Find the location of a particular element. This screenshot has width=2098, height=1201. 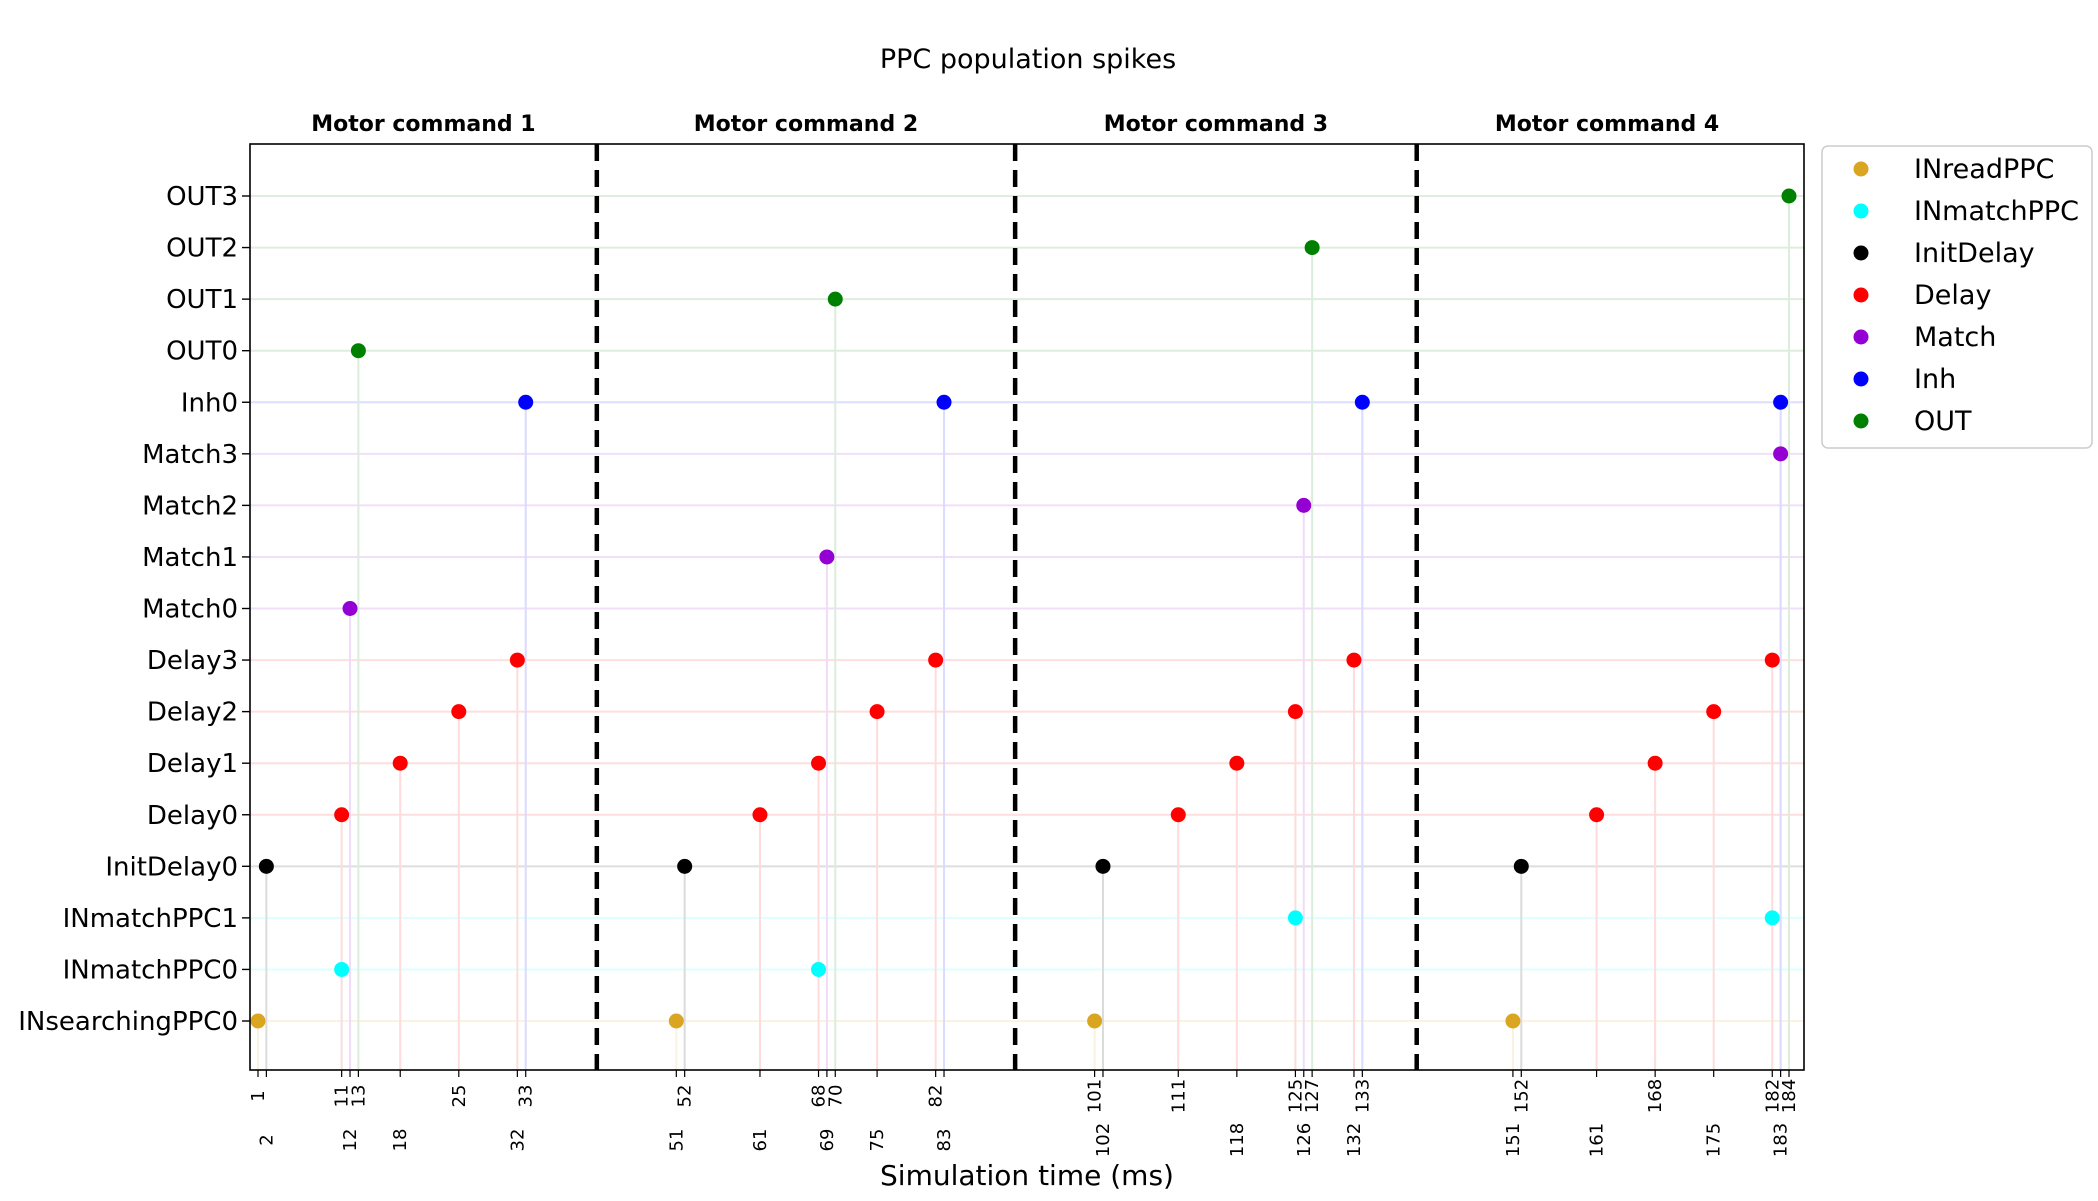

x-tick-label-75: 75 is located at coordinates (877, 1140).